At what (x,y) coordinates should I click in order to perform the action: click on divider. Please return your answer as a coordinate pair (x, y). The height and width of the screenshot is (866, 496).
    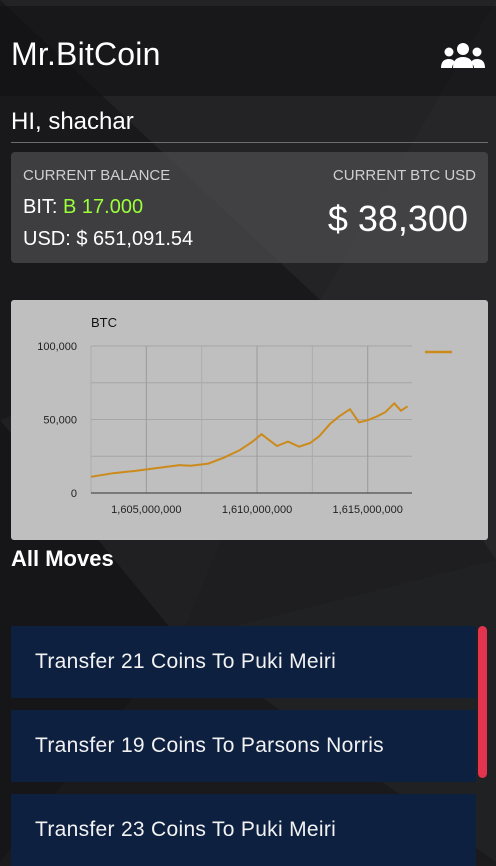
    Looking at the image, I should click on (249, 142).